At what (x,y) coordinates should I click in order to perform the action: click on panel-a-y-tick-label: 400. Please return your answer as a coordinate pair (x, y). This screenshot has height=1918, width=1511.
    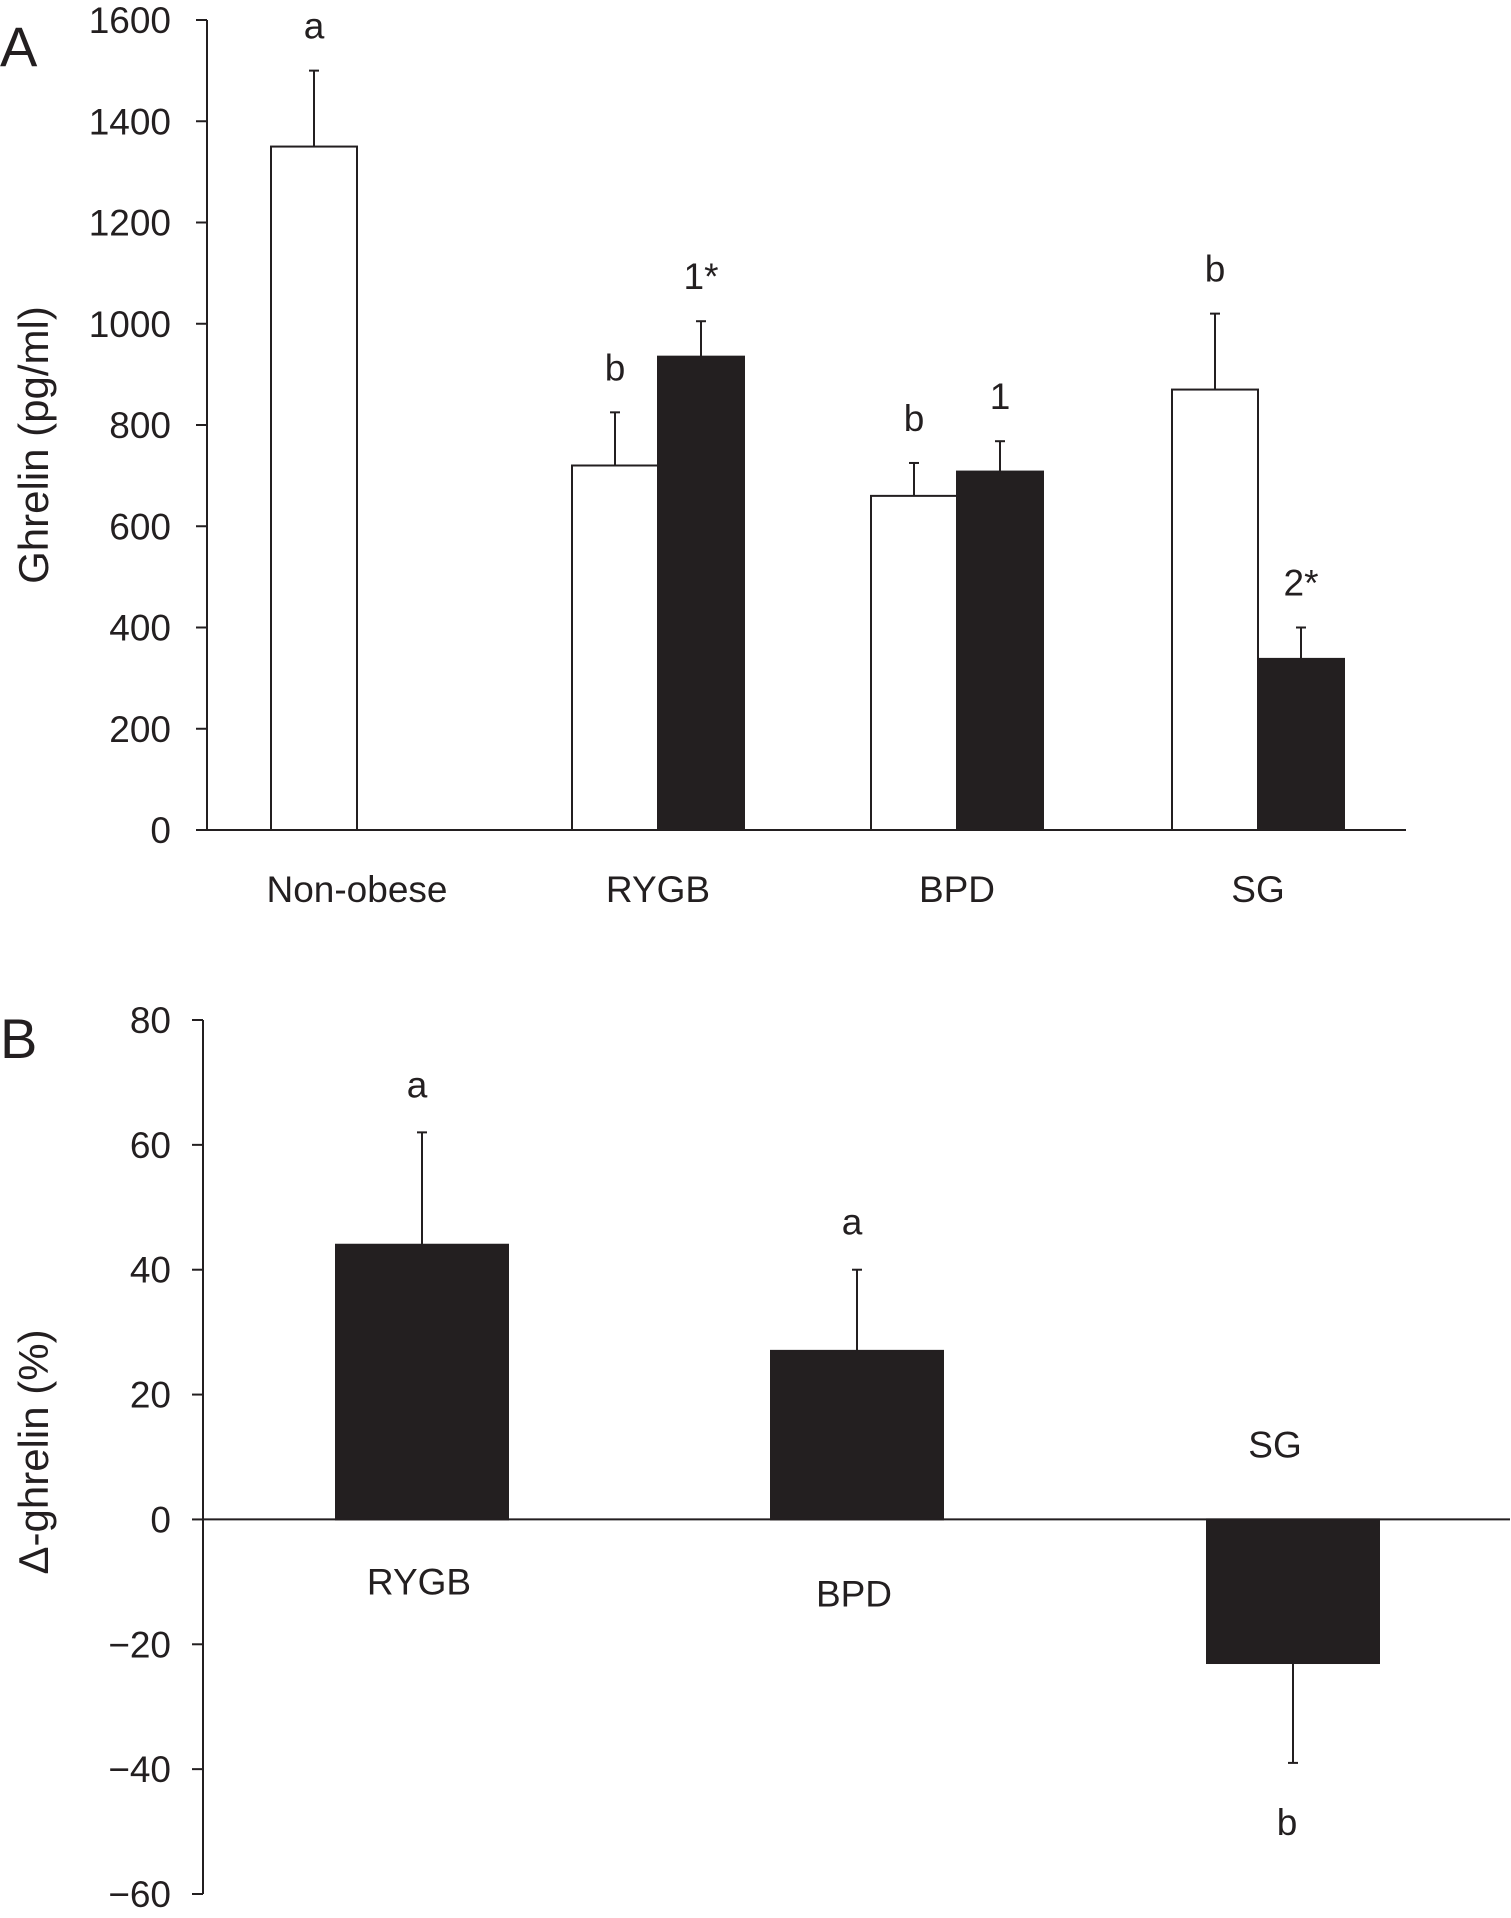
    Looking at the image, I should click on (140, 628).